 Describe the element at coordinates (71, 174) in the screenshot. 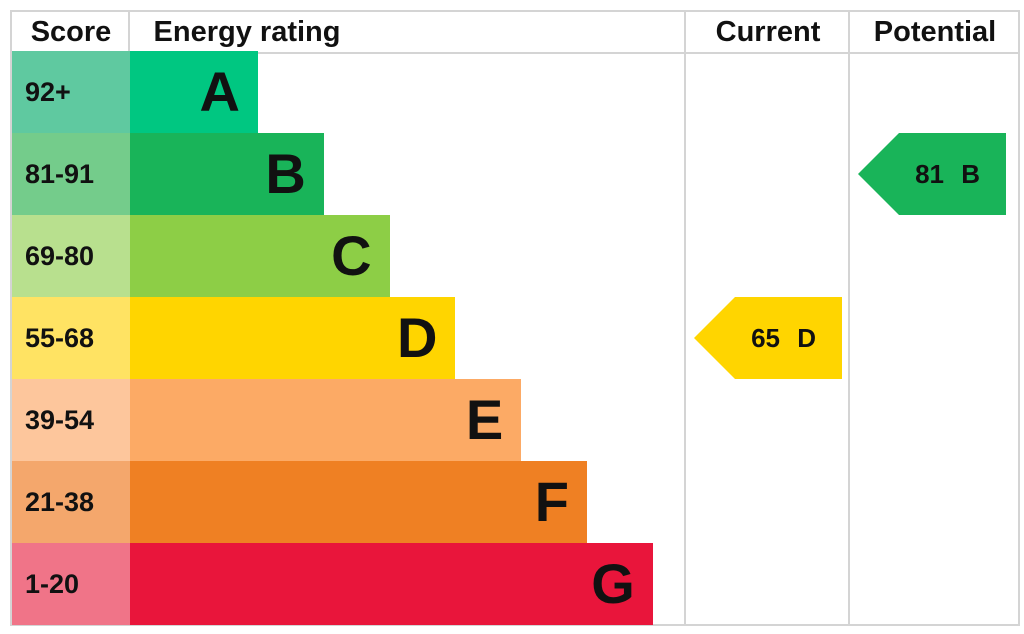

I see `score-cell-b: 81-91` at that location.